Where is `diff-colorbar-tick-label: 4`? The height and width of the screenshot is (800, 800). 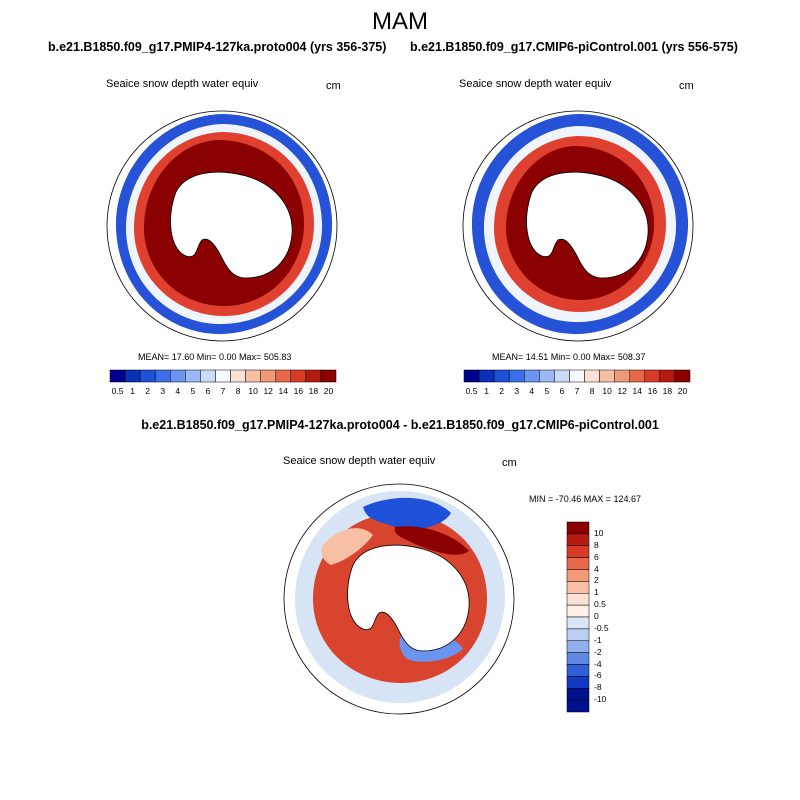 diff-colorbar-tick-label: 4 is located at coordinates (596, 568).